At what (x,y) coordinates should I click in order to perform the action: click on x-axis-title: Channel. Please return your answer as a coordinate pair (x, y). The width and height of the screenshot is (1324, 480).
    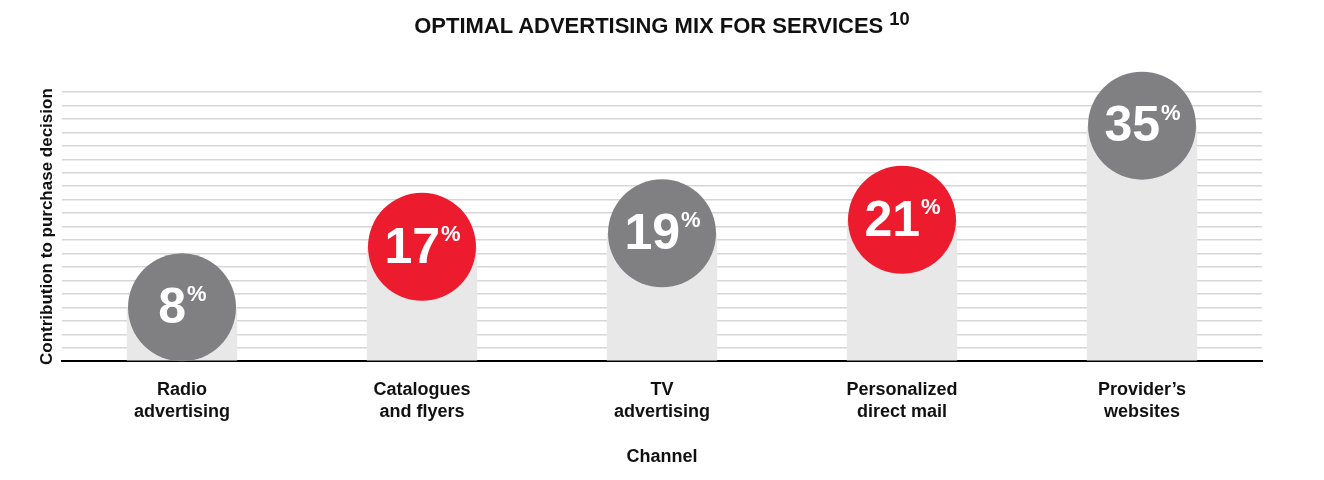
    Looking at the image, I should click on (662, 456).